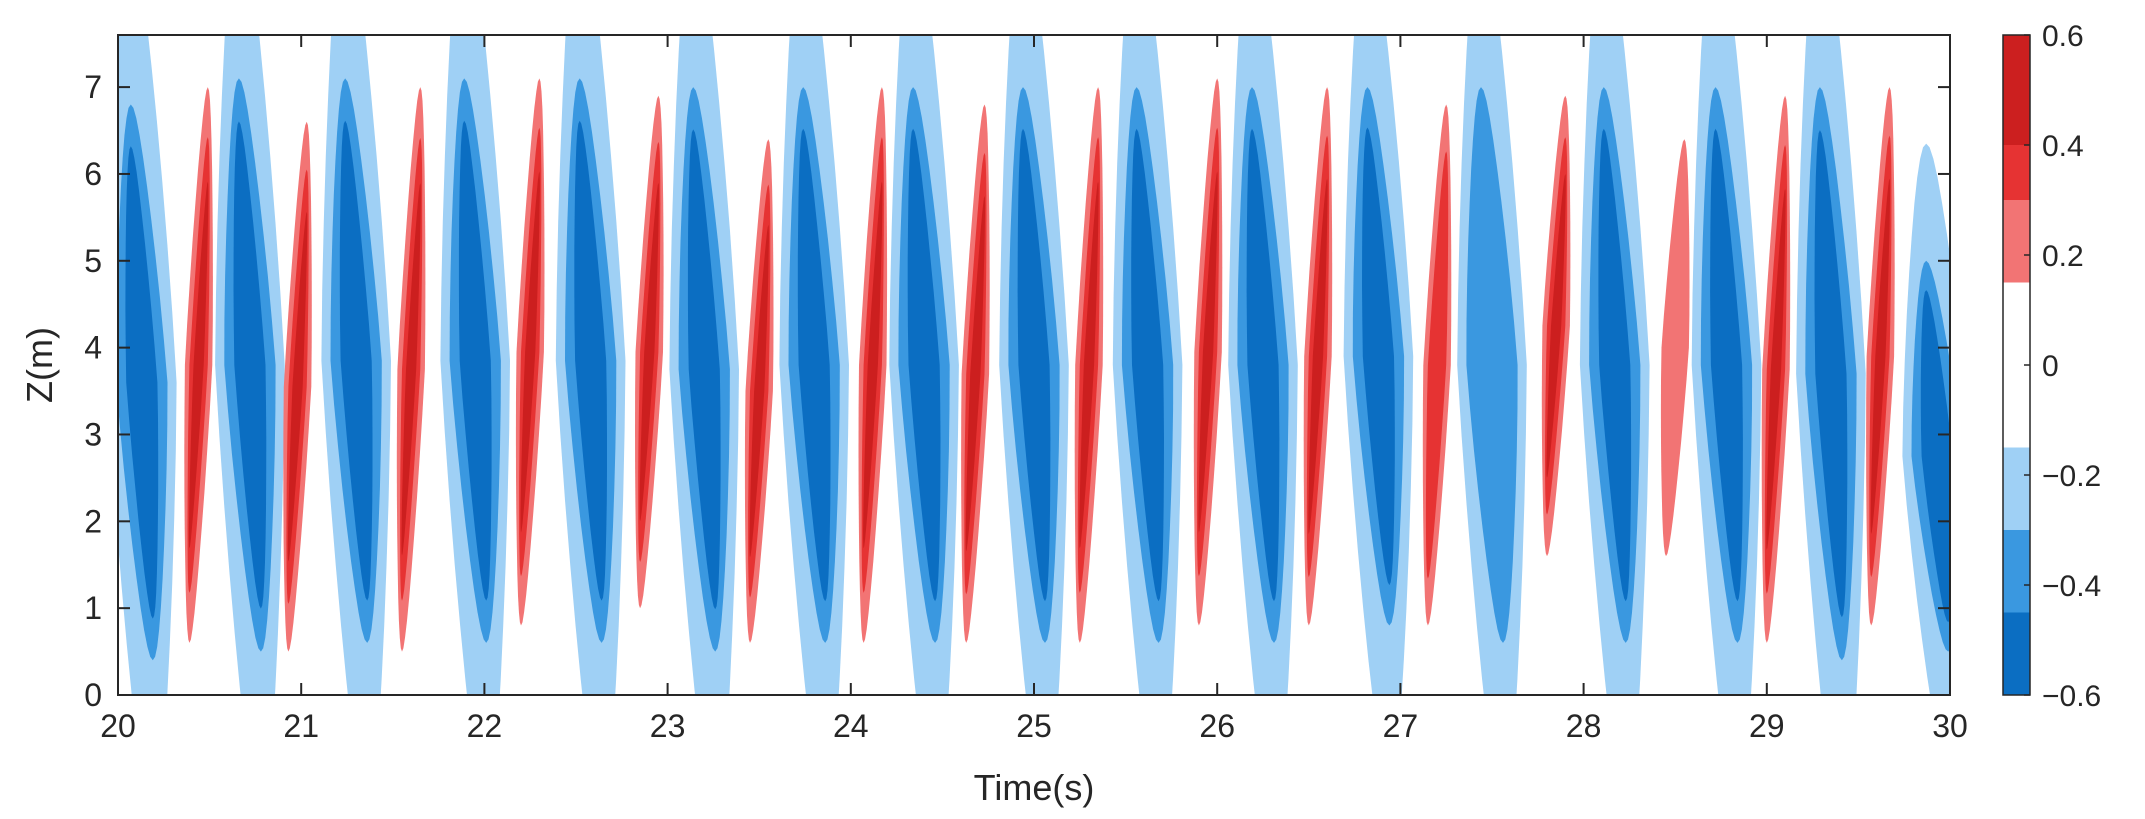 Image resolution: width=2145 pixels, height=819 pixels. What do you see at coordinates (1950, 726) in the screenshot?
I see `x-tick-label-30: 30` at bounding box center [1950, 726].